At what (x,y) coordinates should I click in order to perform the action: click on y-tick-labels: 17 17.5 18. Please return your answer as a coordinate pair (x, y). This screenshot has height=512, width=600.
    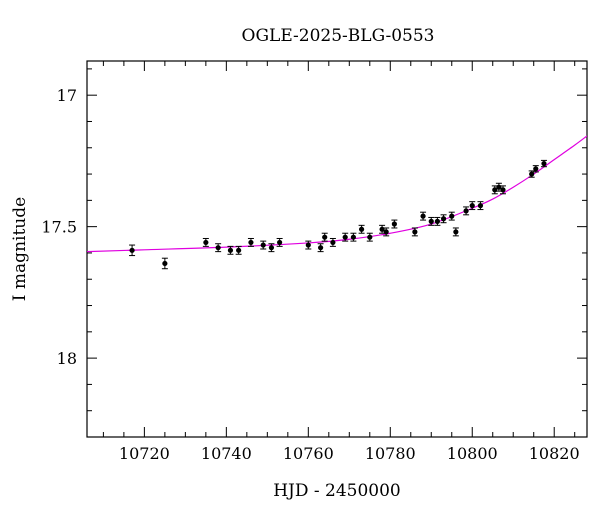
    Looking at the image, I should click on (59, 227).